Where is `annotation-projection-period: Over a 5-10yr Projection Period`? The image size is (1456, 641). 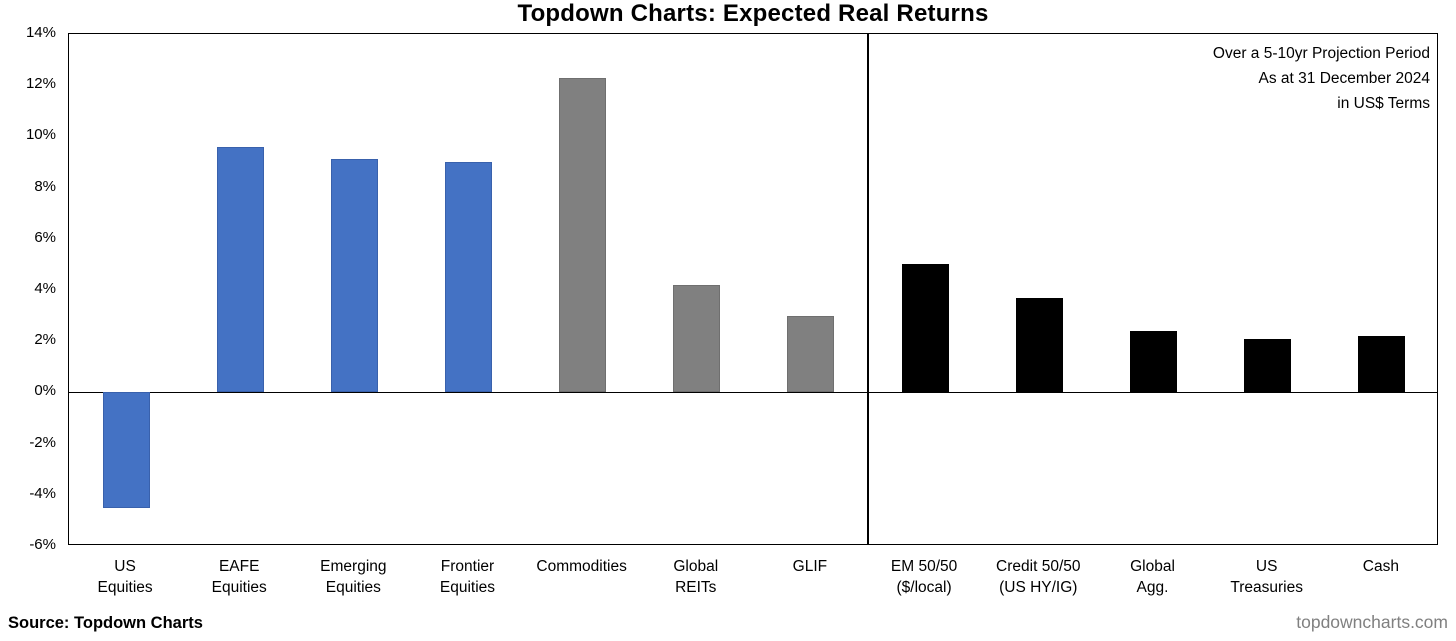
annotation-projection-period: Over a 5-10yr Projection Period is located at coordinates (1321, 53).